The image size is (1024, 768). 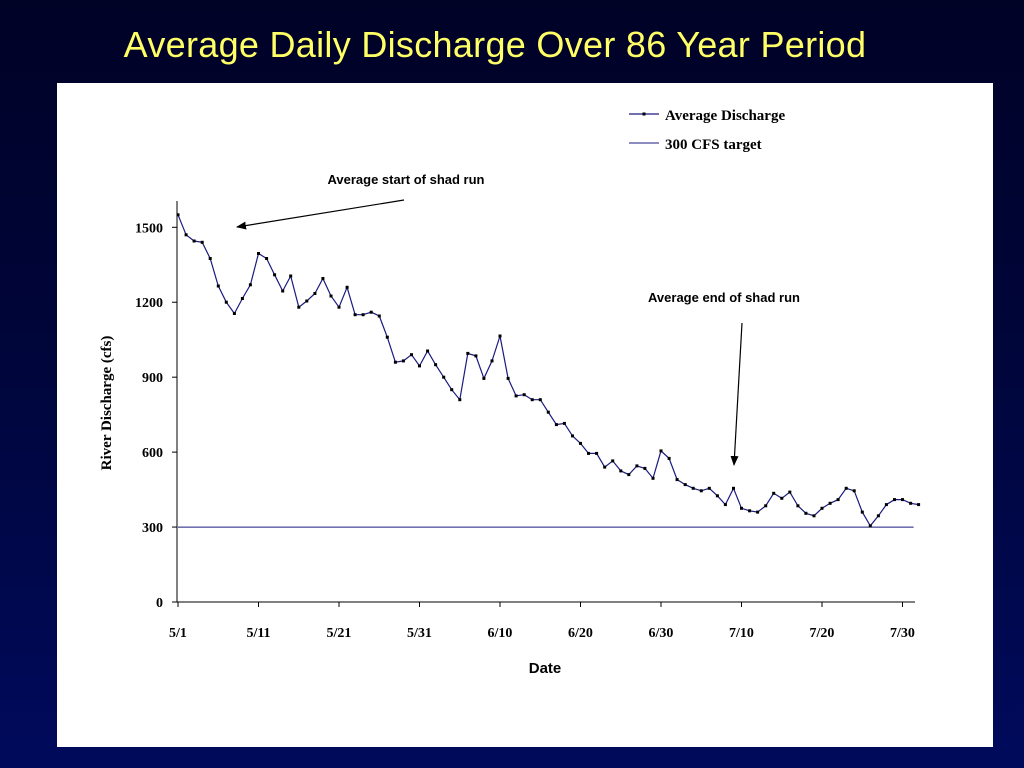 I want to click on x-tick-label: 6/10, so click(x=500, y=633).